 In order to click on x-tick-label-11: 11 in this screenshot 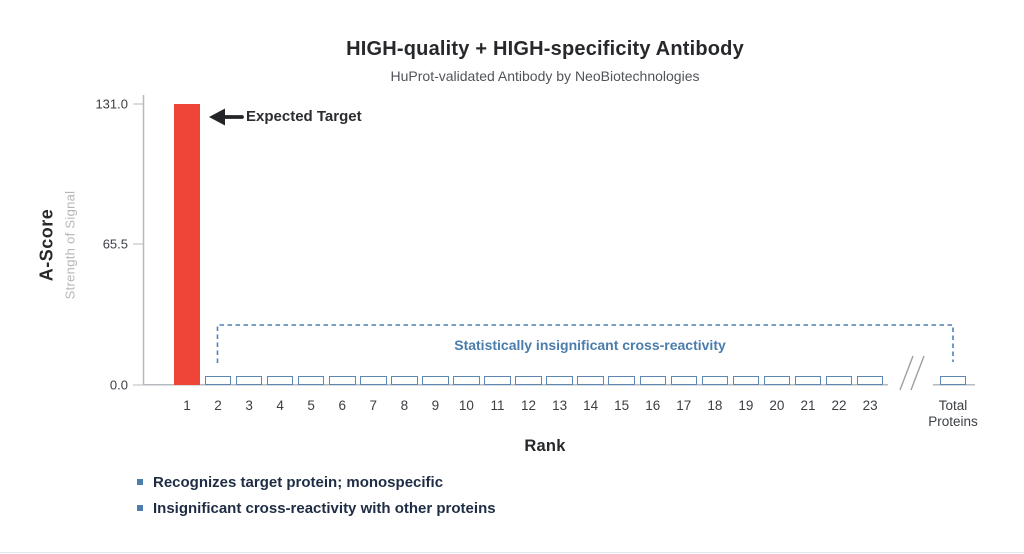, I will do `click(497, 405)`.